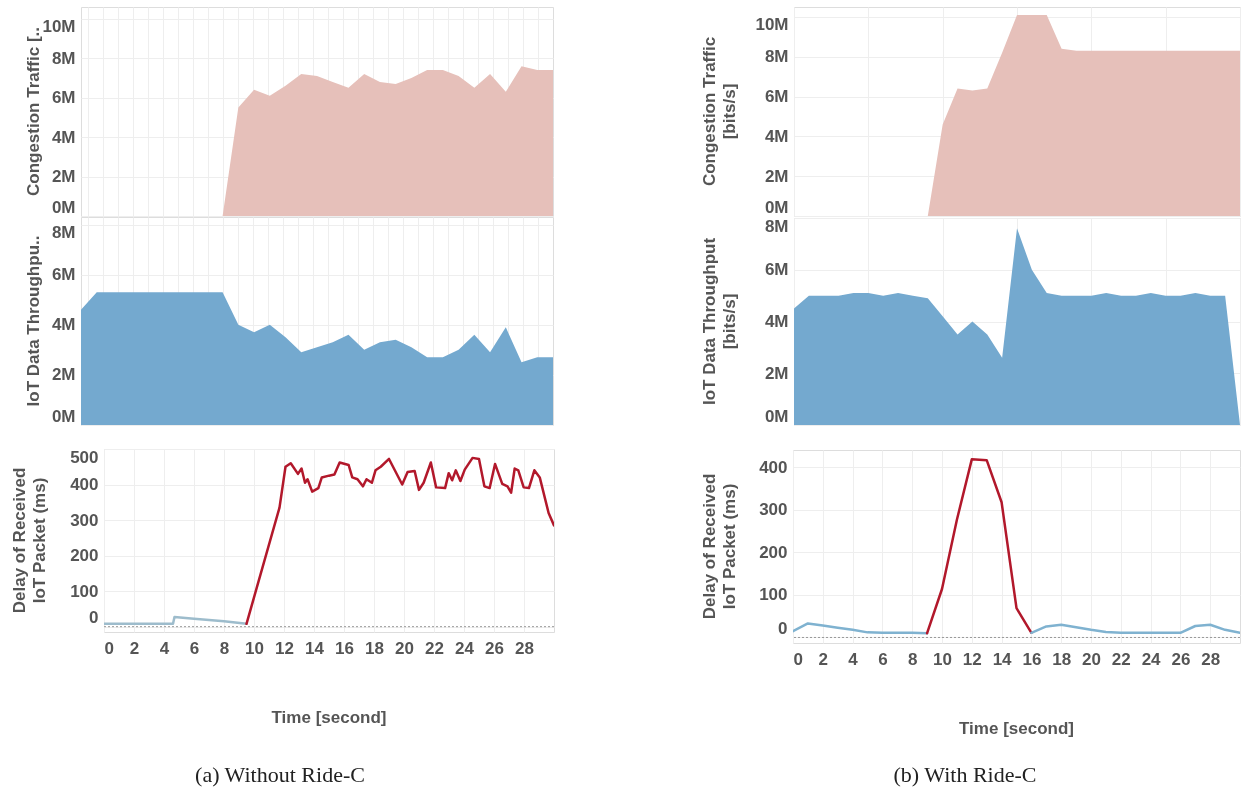 Image resolution: width=1242 pixels, height=788 pixels. Describe the element at coordinates (965, 775) in the screenshot. I see `text: (b) With Ride-C` at that location.